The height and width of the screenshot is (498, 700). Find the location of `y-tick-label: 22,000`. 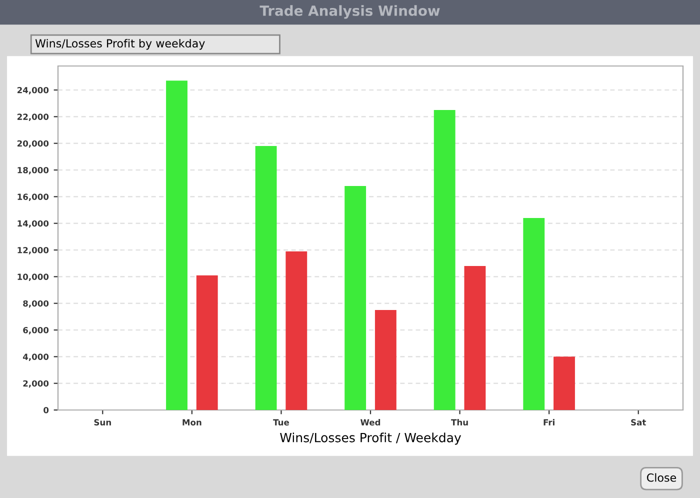

y-tick-label: 22,000 is located at coordinates (33, 118).